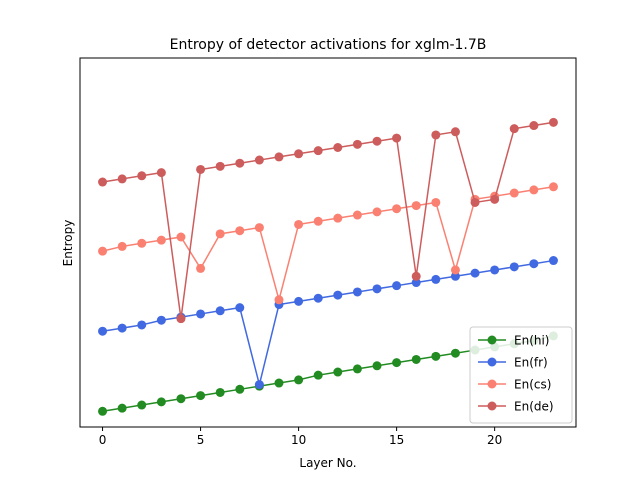 This screenshot has height=484, width=640. What do you see at coordinates (396, 440) in the screenshot?
I see `x-tick-label: 15` at bounding box center [396, 440].